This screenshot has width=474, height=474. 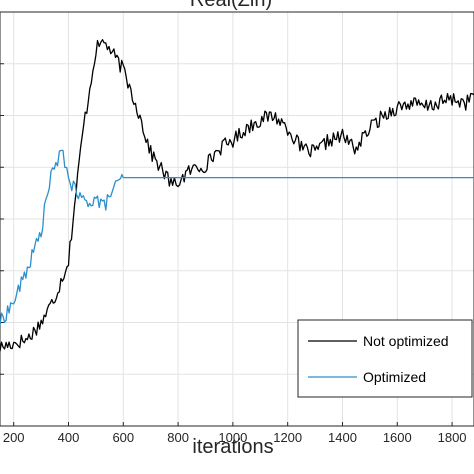 I want to click on x-tick-label: 600, so click(x=123, y=437).